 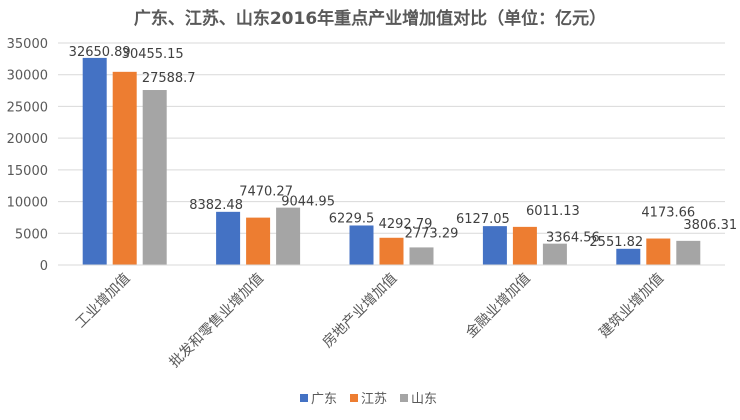 What do you see at coordinates (361, 245) in the screenshot?
I see `bar-广东-2` at bounding box center [361, 245].